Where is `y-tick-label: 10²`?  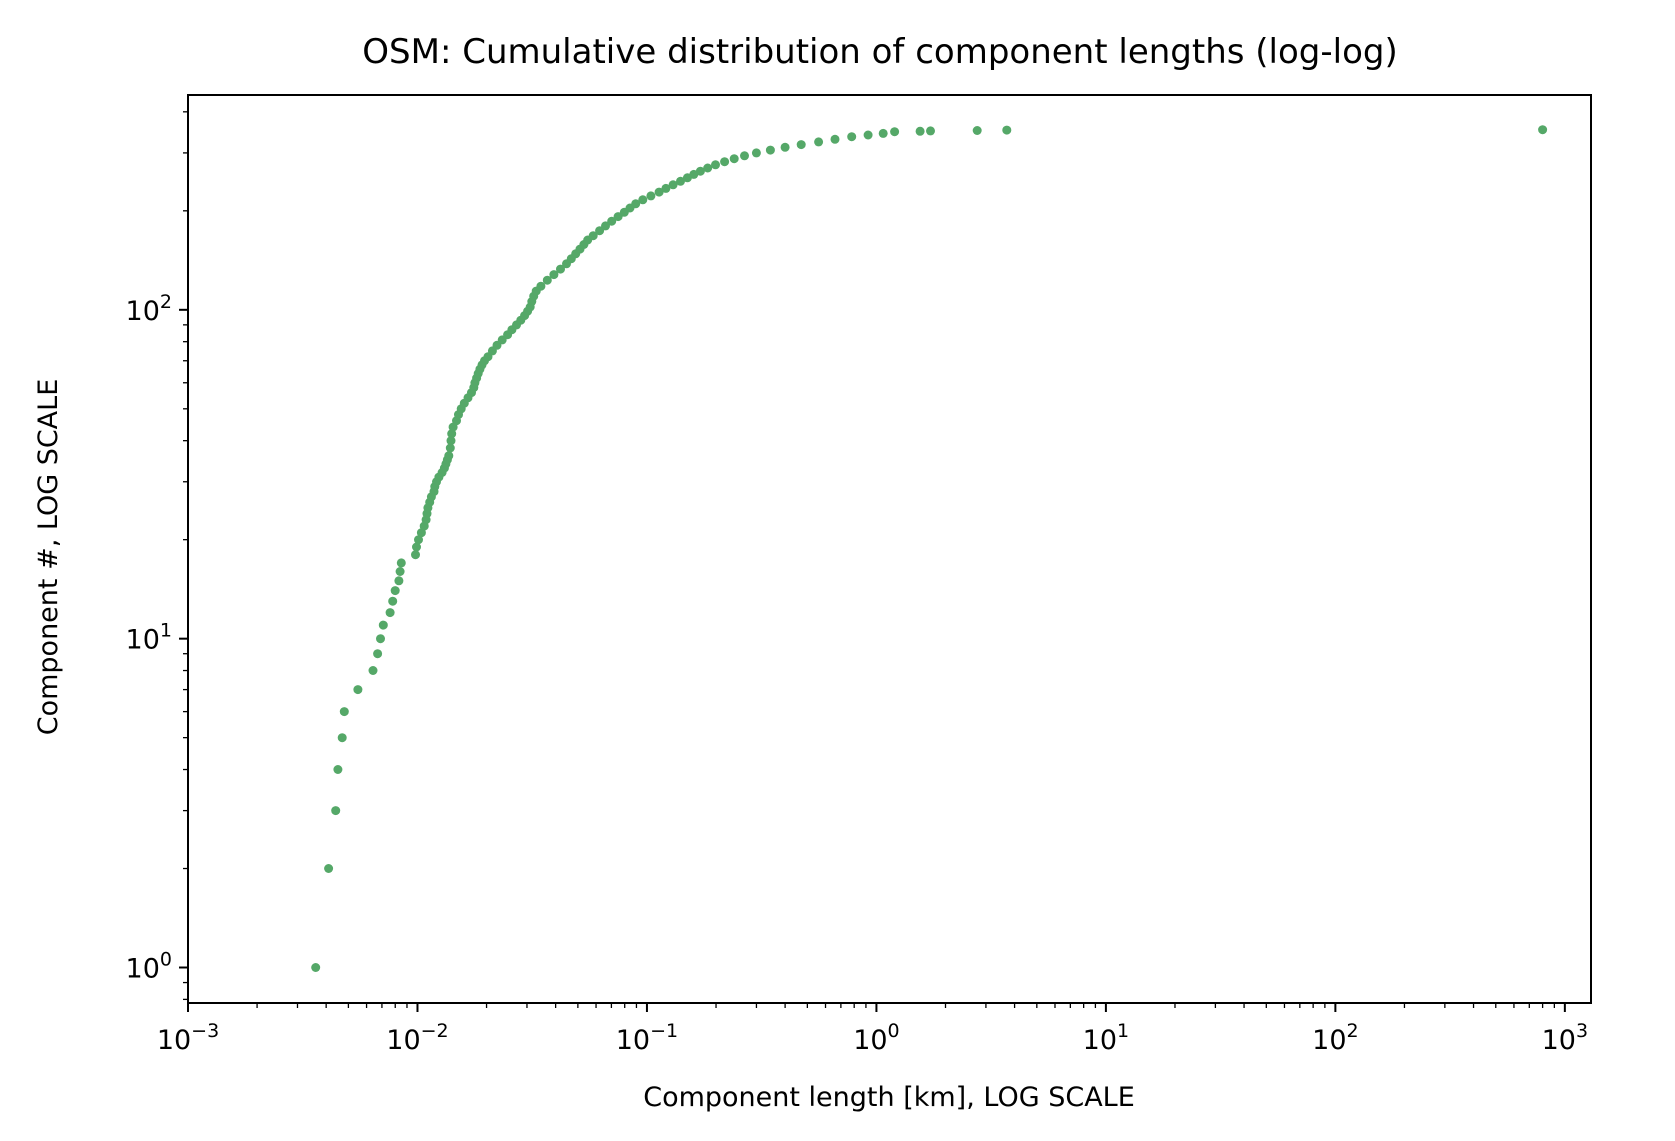 y-tick-label: 10² is located at coordinates (149, 309).